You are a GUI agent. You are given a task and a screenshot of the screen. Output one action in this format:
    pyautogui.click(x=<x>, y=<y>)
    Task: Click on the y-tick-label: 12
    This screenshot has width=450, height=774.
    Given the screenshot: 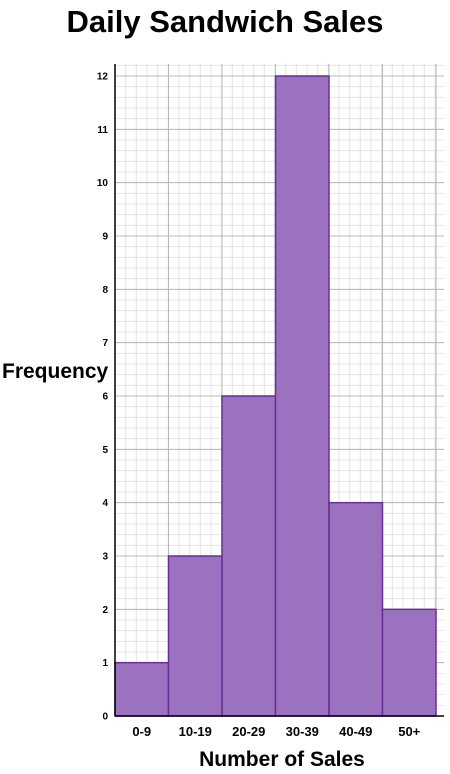 What is the action you would take?
    pyautogui.click(x=103, y=77)
    